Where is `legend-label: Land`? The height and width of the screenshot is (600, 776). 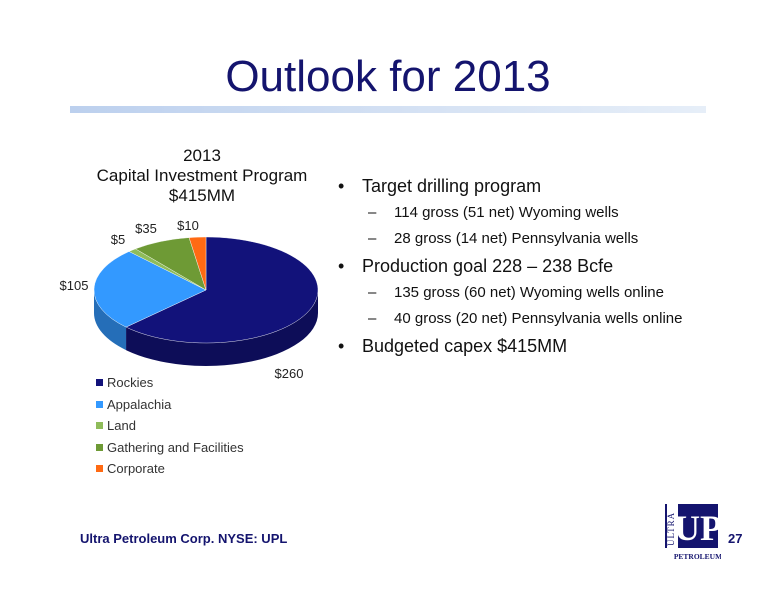 legend-label: Land is located at coordinates (121, 426).